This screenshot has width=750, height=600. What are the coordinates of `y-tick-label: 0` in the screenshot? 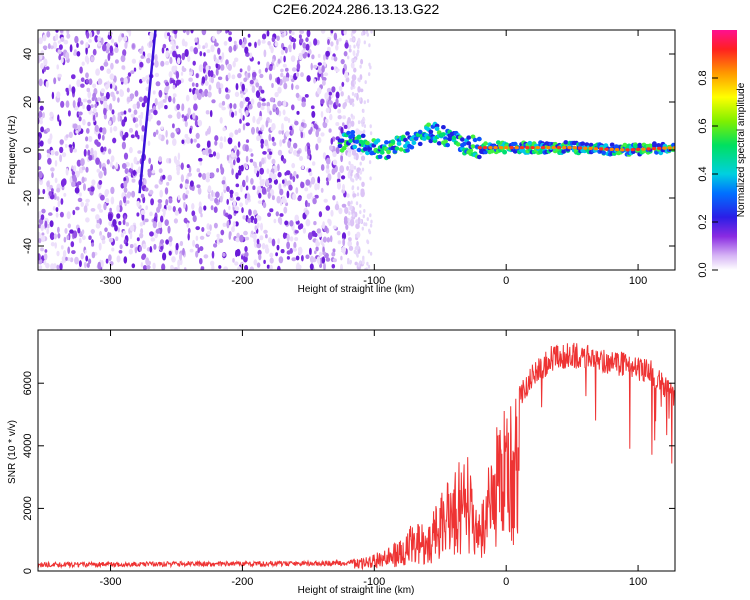 It's located at (28, 571).